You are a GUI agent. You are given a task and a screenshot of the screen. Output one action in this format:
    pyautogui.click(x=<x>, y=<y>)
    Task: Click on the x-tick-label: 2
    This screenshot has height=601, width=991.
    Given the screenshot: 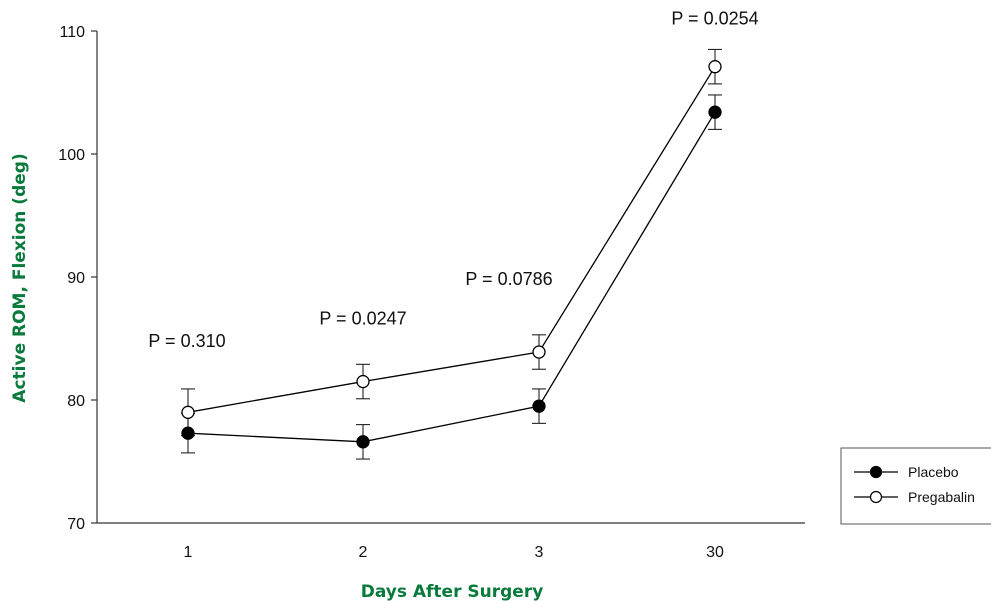 What is the action you would take?
    pyautogui.click(x=363, y=552)
    